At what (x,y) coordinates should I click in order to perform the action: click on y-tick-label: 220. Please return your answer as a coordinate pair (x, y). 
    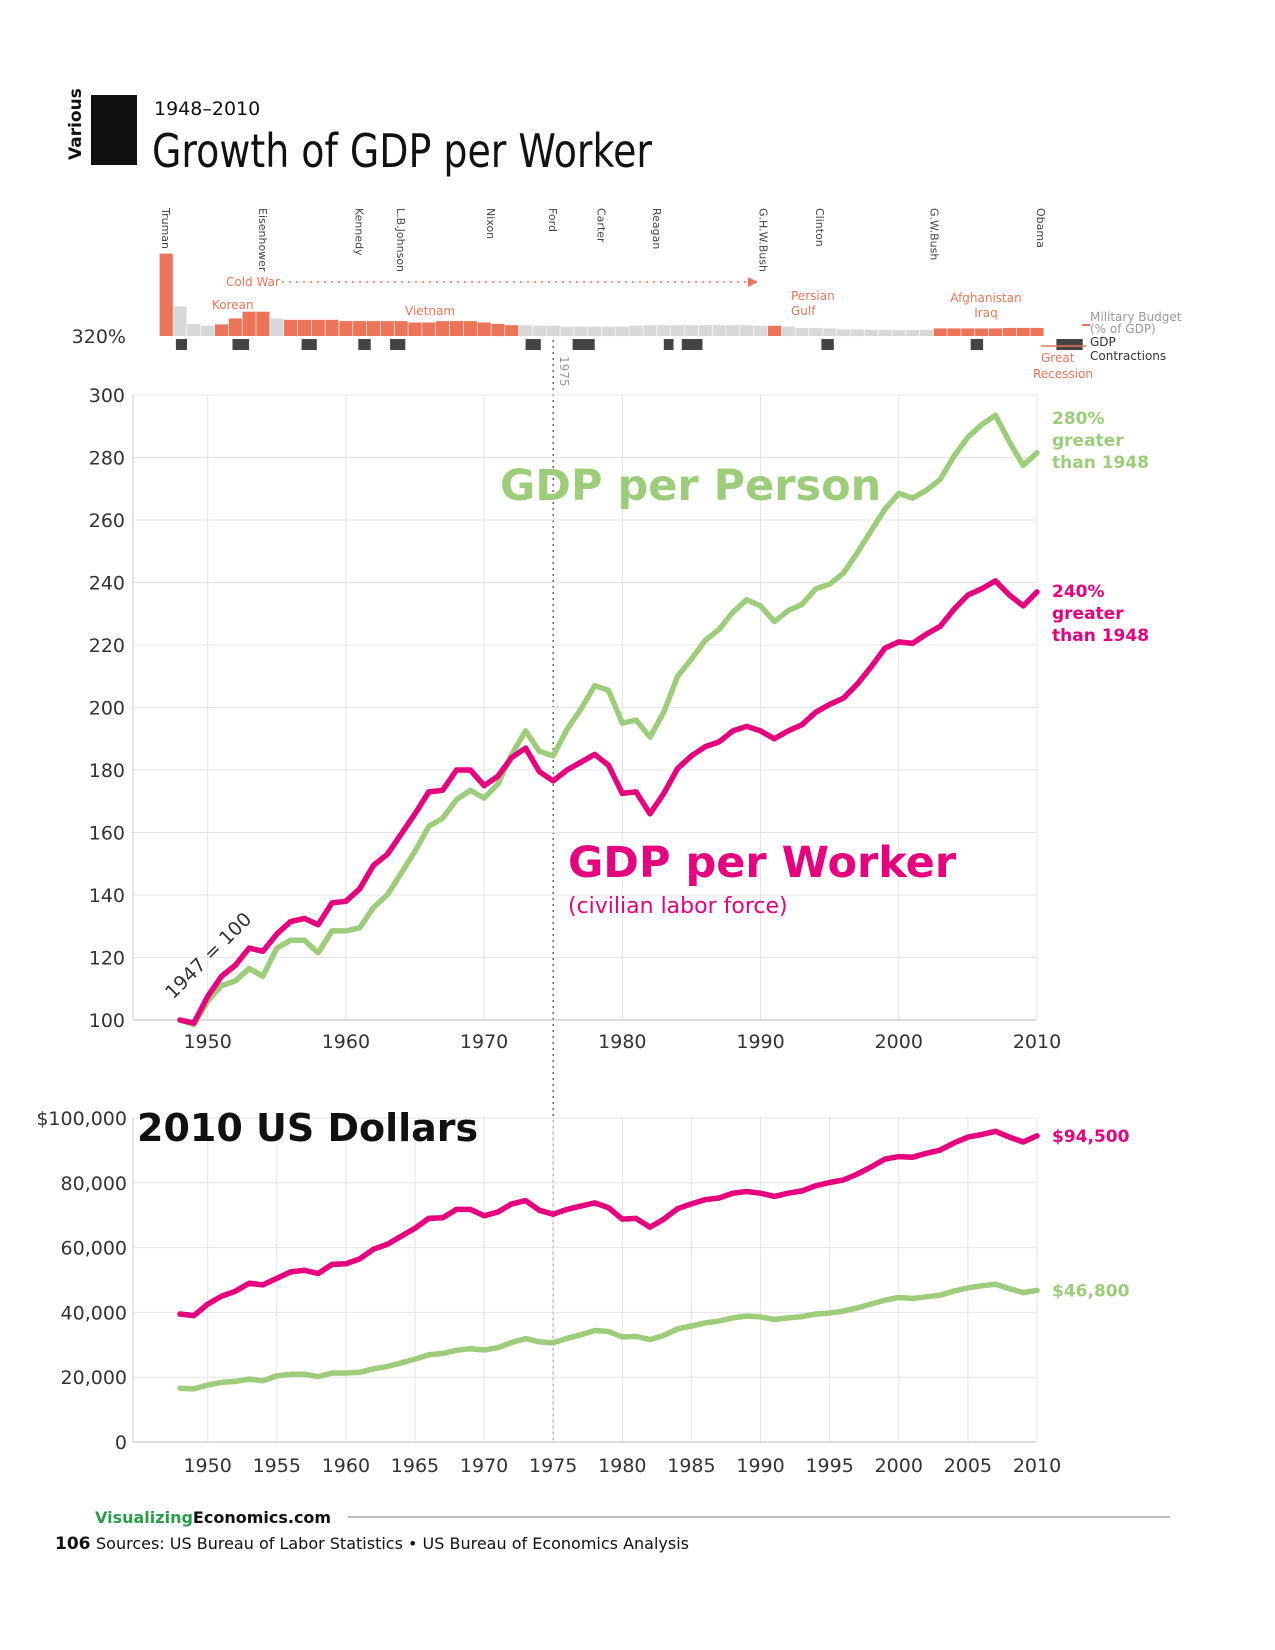
    Looking at the image, I should click on (107, 646).